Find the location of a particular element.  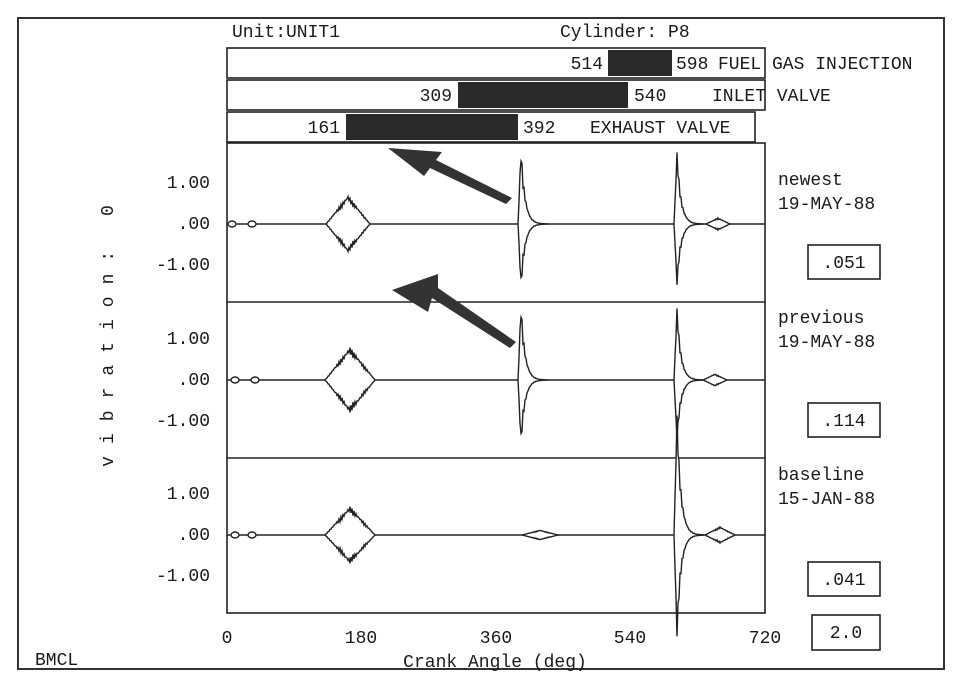

panel-value: .051 is located at coordinates (843, 264).